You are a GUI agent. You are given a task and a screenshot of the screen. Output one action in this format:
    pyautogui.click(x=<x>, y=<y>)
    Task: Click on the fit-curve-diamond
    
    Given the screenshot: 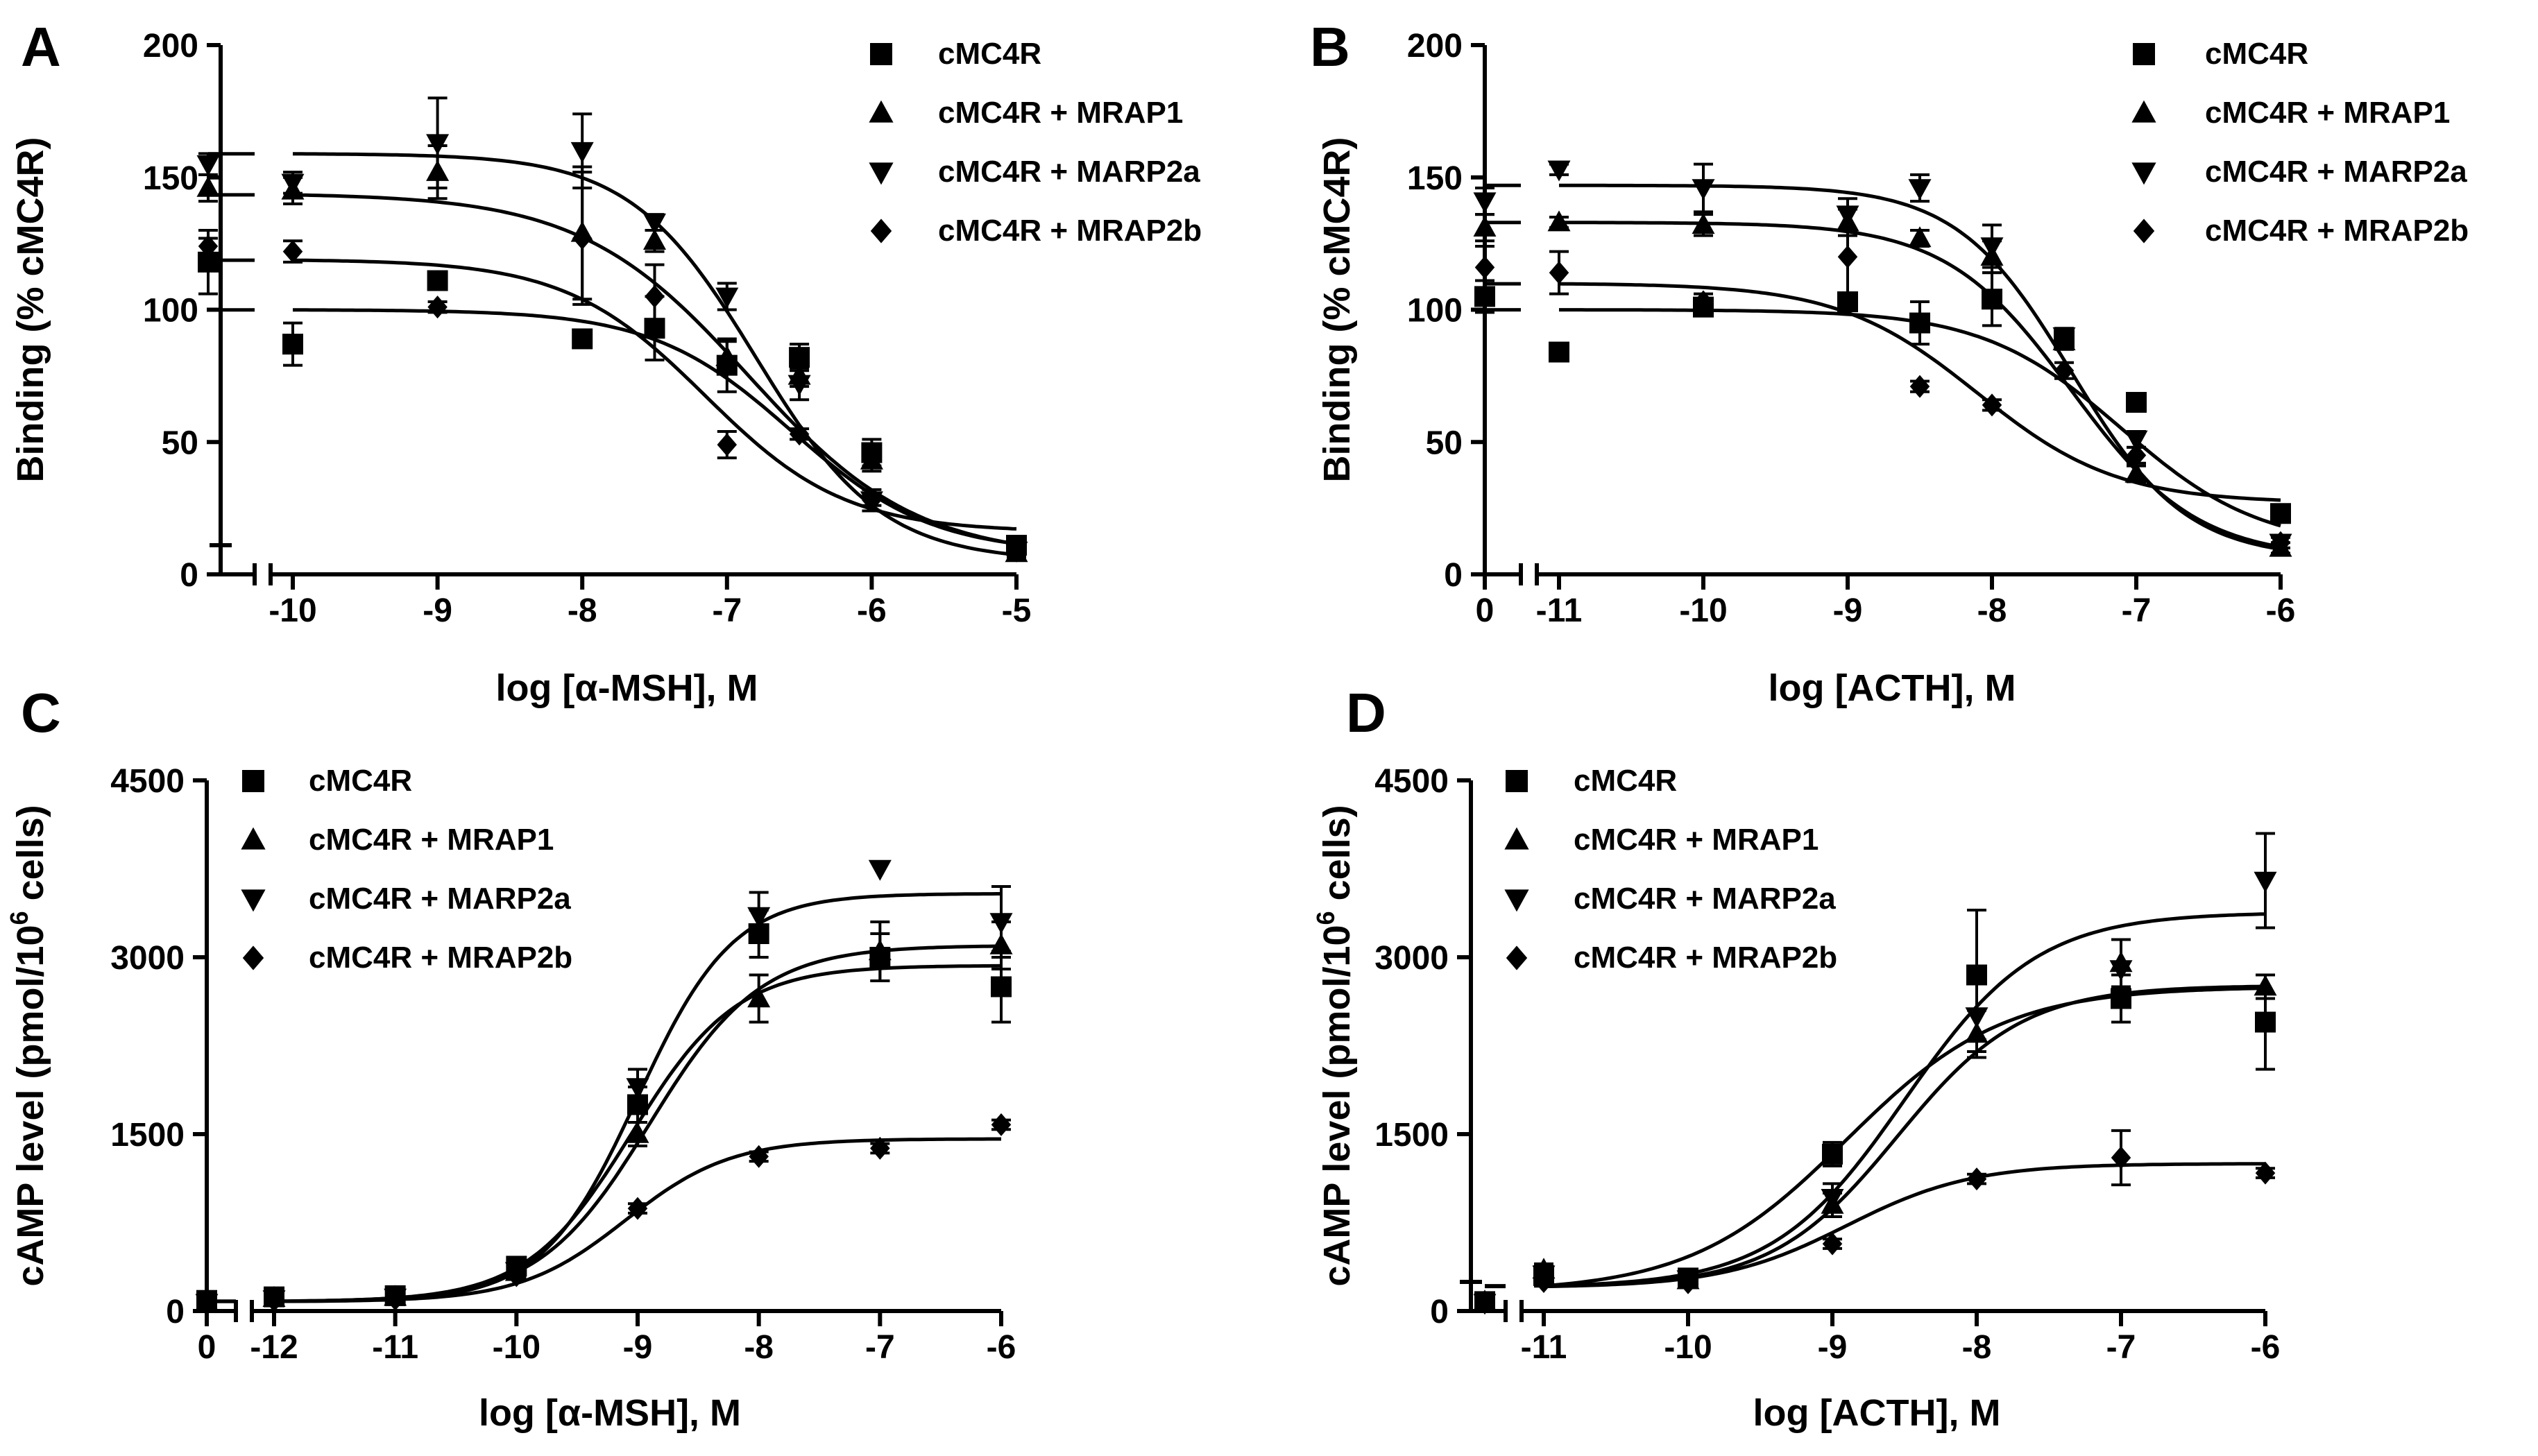 What is the action you would take?
    pyautogui.click(x=1904, y=1225)
    